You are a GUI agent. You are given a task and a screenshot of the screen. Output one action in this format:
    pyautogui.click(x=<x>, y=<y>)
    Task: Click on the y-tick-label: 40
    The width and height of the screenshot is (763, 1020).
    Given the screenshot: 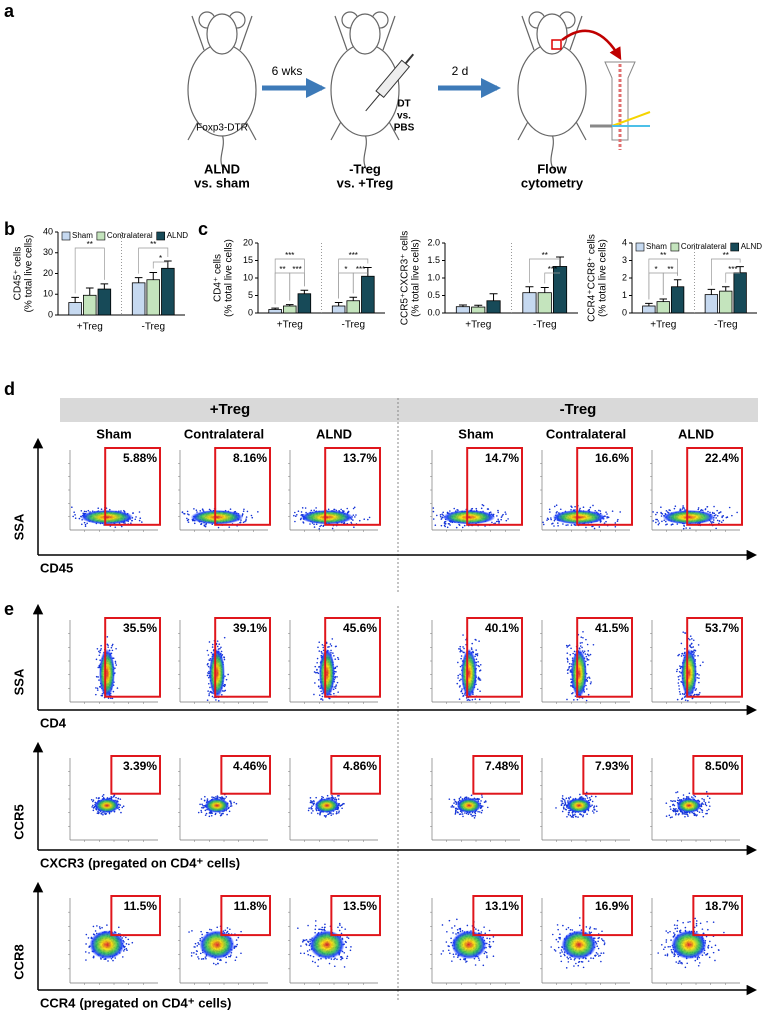 What is the action you would take?
    pyautogui.click(x=48, y=231)
    